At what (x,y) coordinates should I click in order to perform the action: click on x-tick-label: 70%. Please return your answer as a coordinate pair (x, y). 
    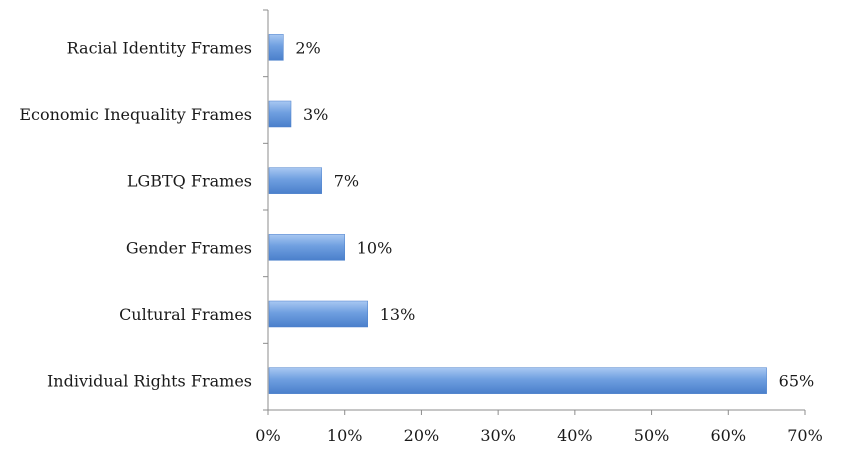
    Looking at the image, I should click on (805, 435).